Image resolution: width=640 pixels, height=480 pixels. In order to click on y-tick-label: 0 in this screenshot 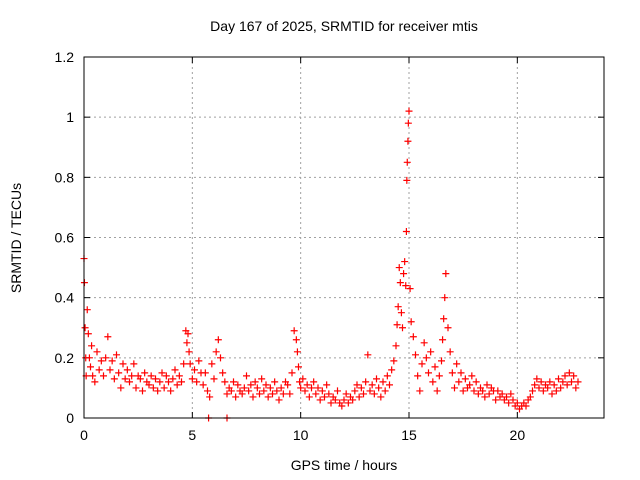, I will do `click(70, 418)`.